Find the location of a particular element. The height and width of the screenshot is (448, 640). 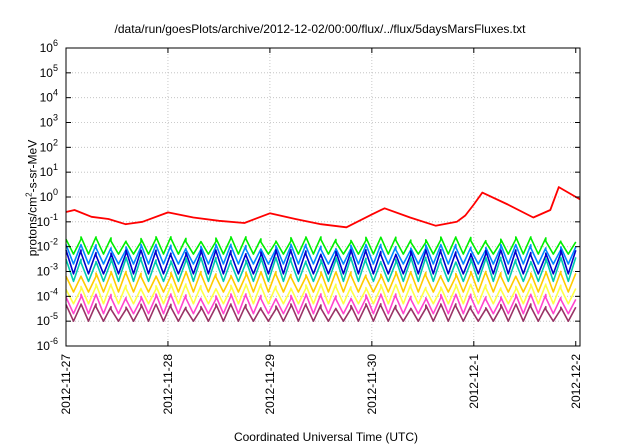

red-flux-series-line is located at coordinates (323, 207).